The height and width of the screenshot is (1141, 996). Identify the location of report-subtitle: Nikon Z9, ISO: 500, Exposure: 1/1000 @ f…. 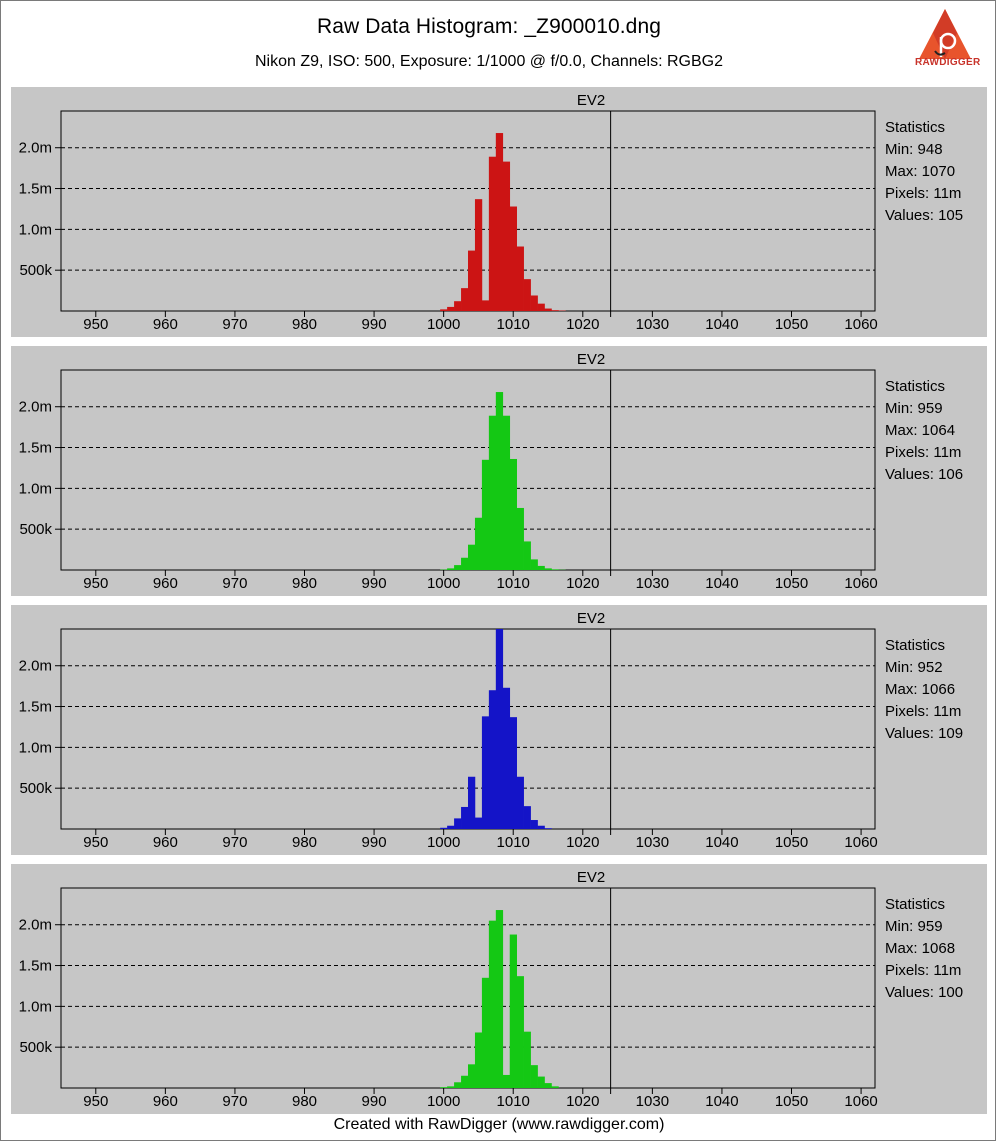
(489, 61).